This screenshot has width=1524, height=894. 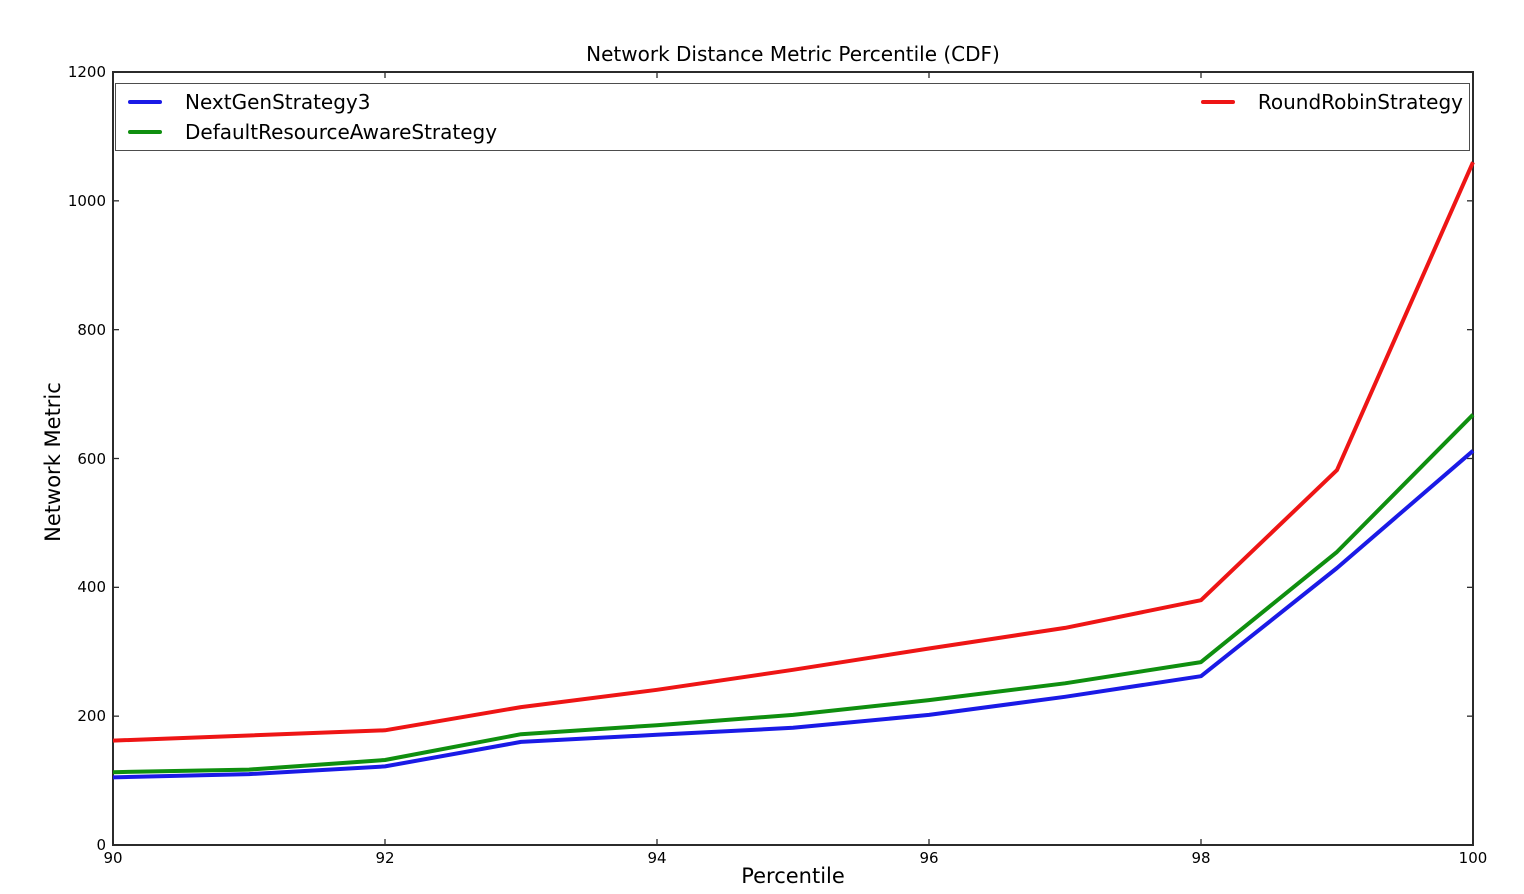 I want to click on legend-label: NextGenStrategy3, so click(x=278, y=102).